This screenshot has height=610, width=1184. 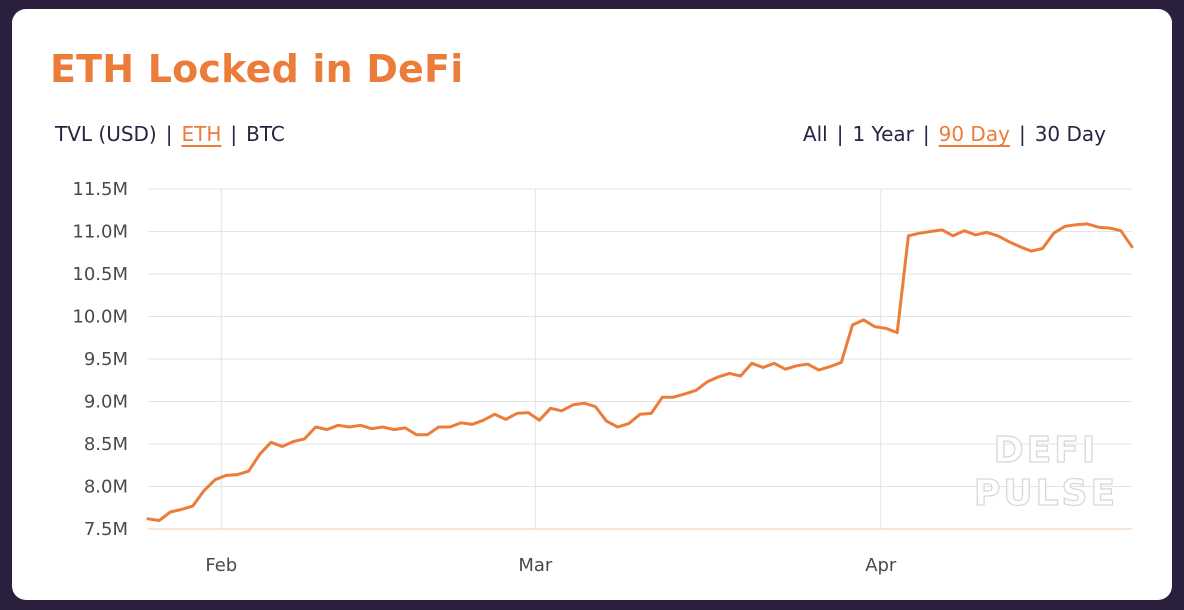 What do you see at coordinates (100, 274) in the screenshot?
I see `y-tick-label: 10.5M` at bounding box center [100, 274].